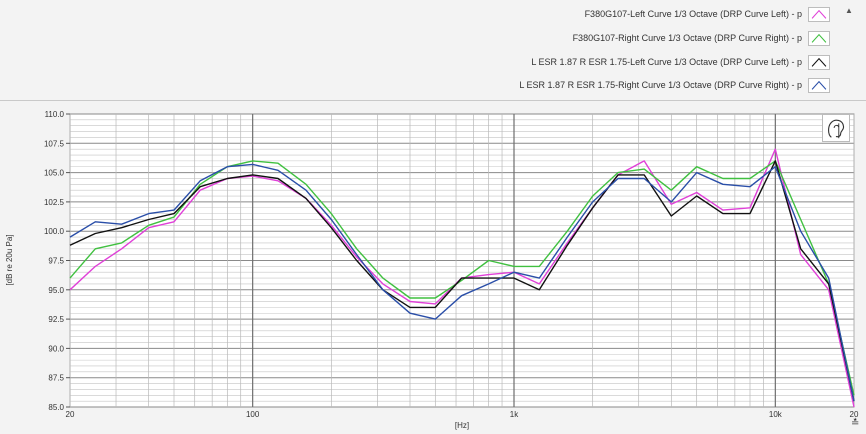  What do you see at coordinates (56, 348) in the screenshot?
I see `y-tick-label: 90.0` at bounding box center [56, 348].